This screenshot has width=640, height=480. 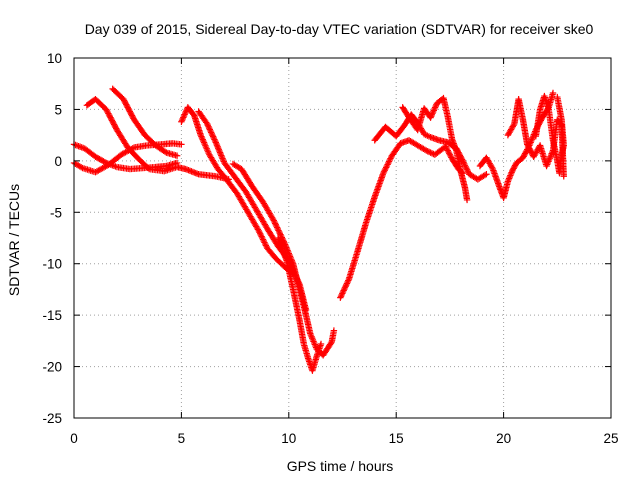 I want to click on y-tick-label: 0, so click(x=58, y=161).